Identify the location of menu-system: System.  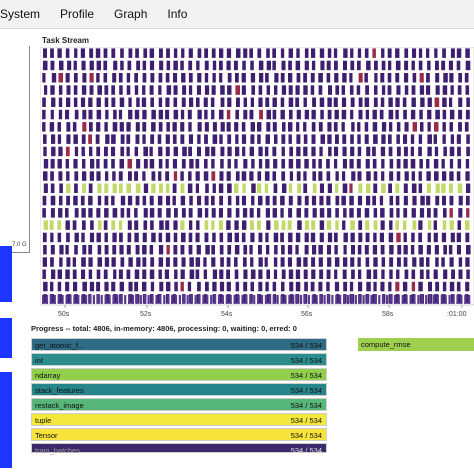
(20, 14).